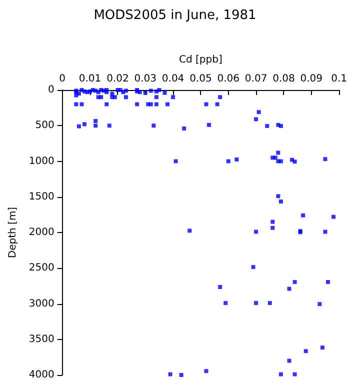 The image size is (350, 384). What do you see at coordinates (41, 268) in the screenshot?
I see `y-tick-label: 2500` at bounding box center [41, 268].